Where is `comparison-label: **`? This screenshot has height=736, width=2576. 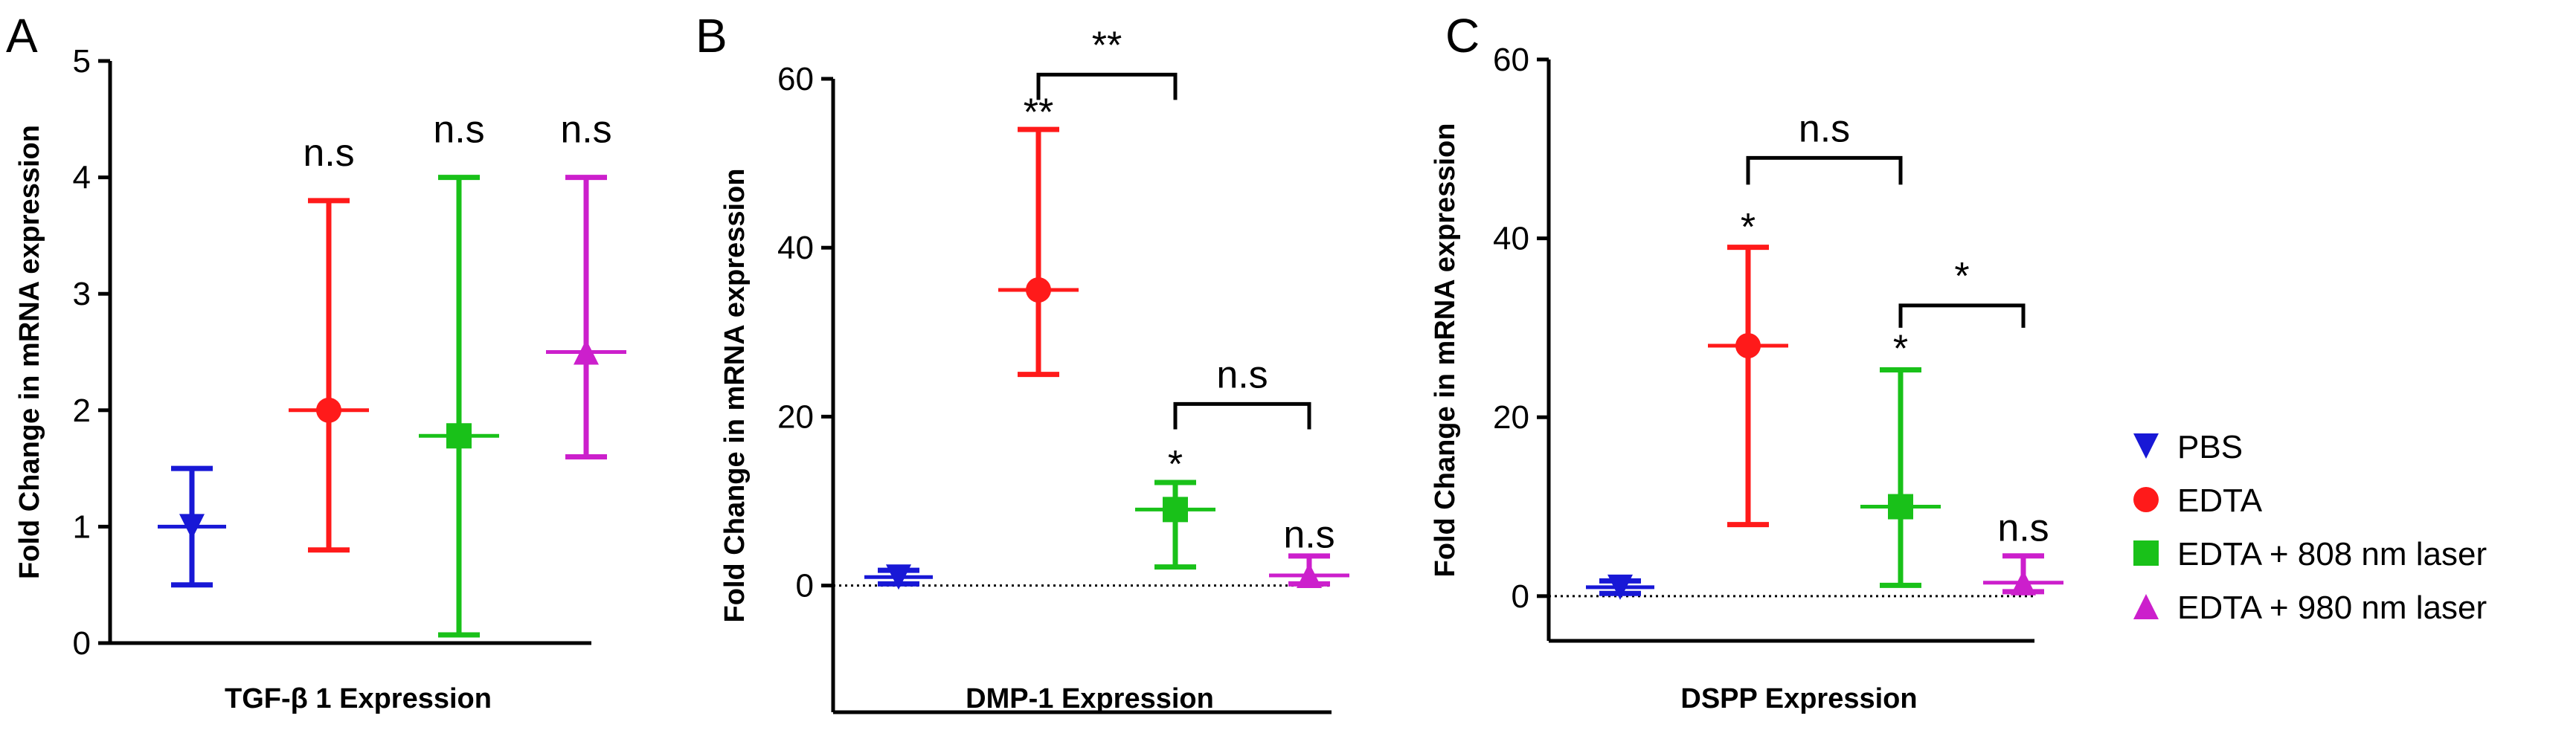
comparison-label: ** is located at coordinates (1107, 45).